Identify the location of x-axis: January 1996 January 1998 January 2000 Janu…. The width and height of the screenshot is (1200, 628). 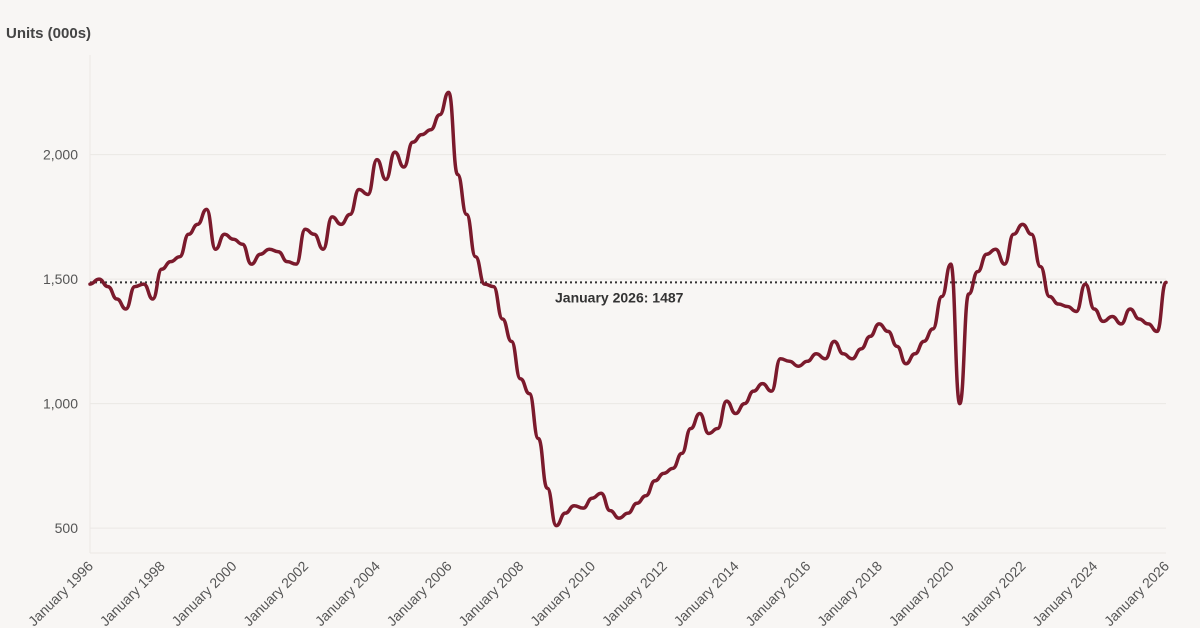
(598, 593).